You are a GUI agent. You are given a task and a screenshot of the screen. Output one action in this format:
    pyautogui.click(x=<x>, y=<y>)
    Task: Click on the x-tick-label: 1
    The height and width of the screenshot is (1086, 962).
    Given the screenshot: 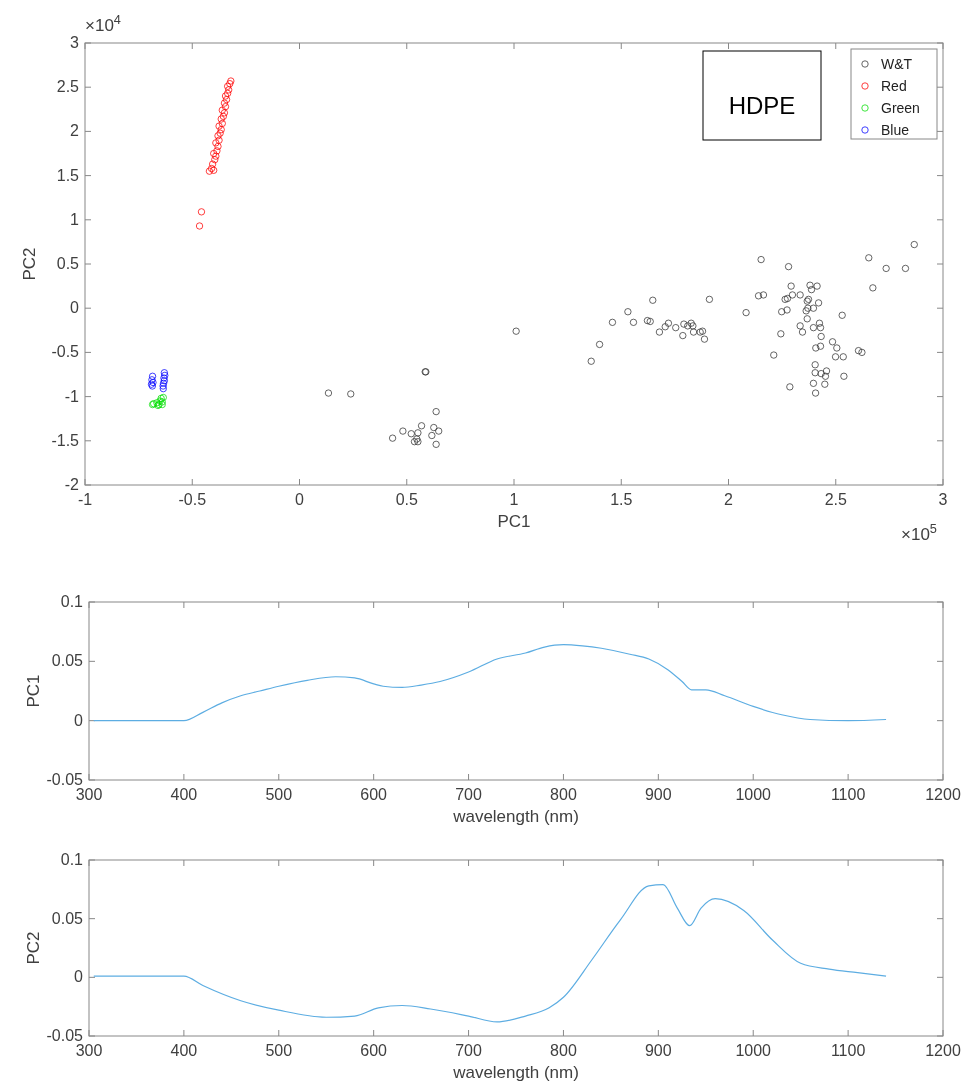 What is the action you would take?
    pyautogui.click(x=514, y=499)
    